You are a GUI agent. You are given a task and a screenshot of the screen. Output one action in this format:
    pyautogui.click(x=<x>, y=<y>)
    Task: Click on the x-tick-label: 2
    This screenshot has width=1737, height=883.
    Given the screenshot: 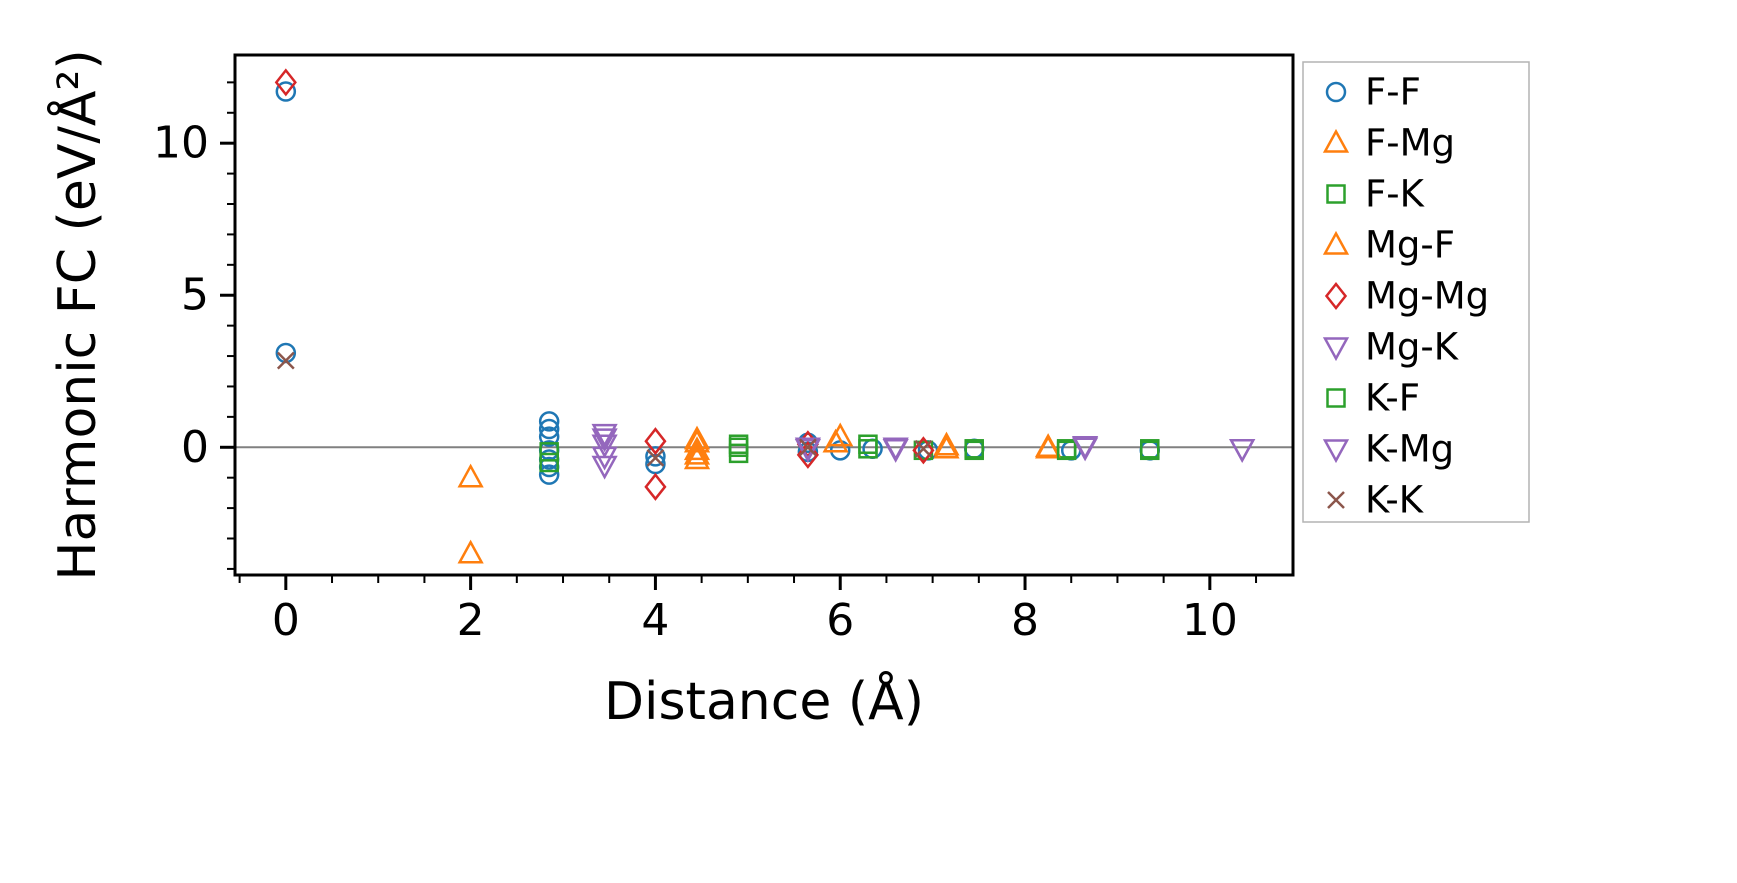 What is the action you would take?
    pyautogui.click(x=471, y=620)
    